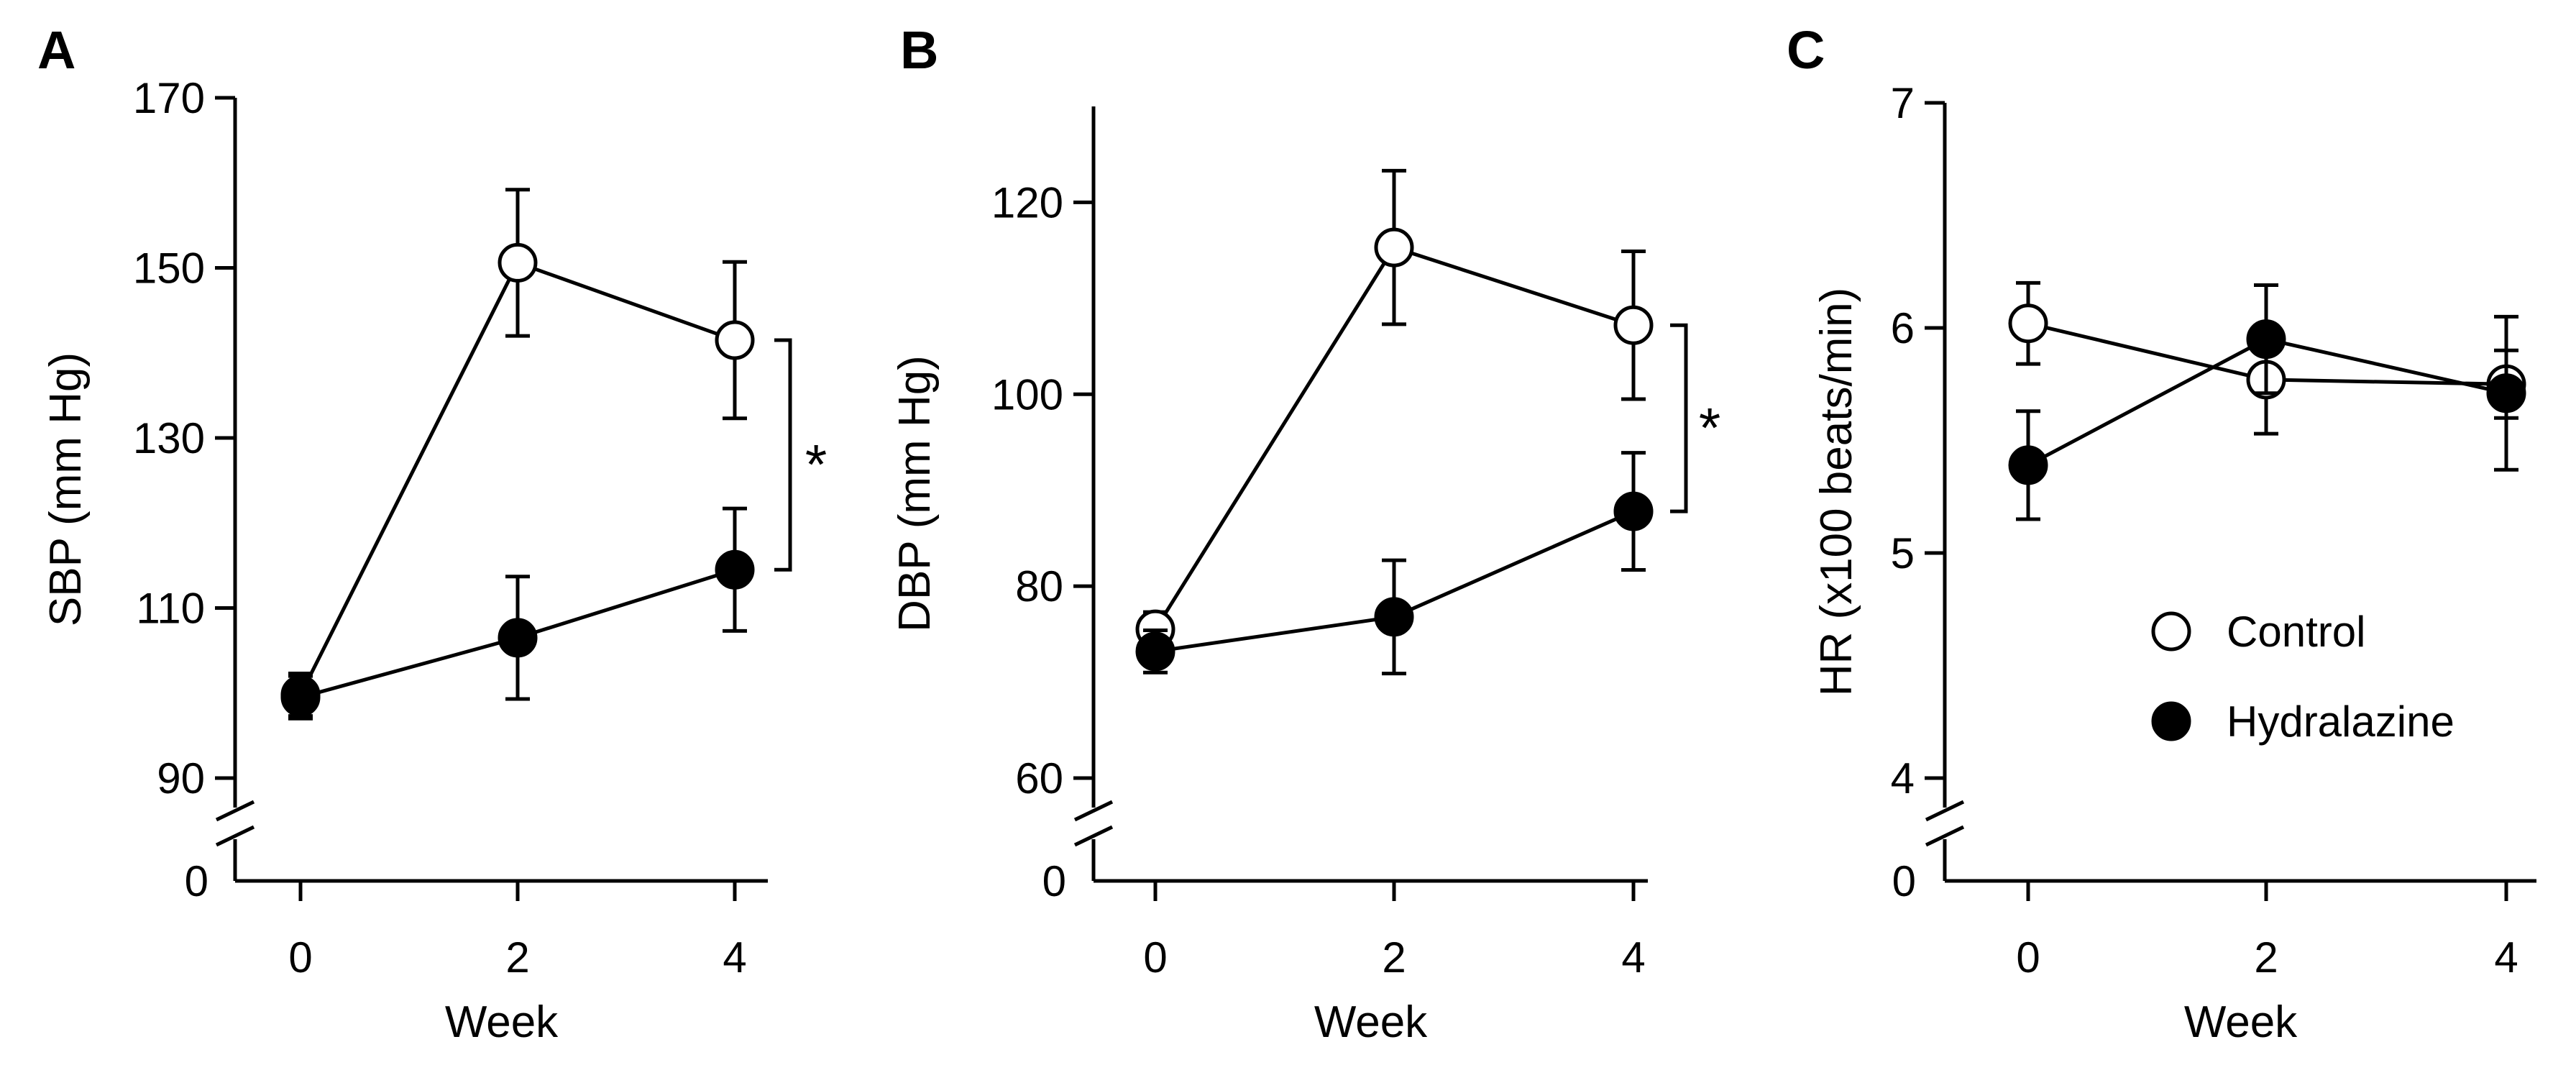 The width and height of the screenshot is (2576, 1065). Describe the element at coordinates (2302, 677) in the screenshot. I see `legend: Control Hydralazine` at that location.